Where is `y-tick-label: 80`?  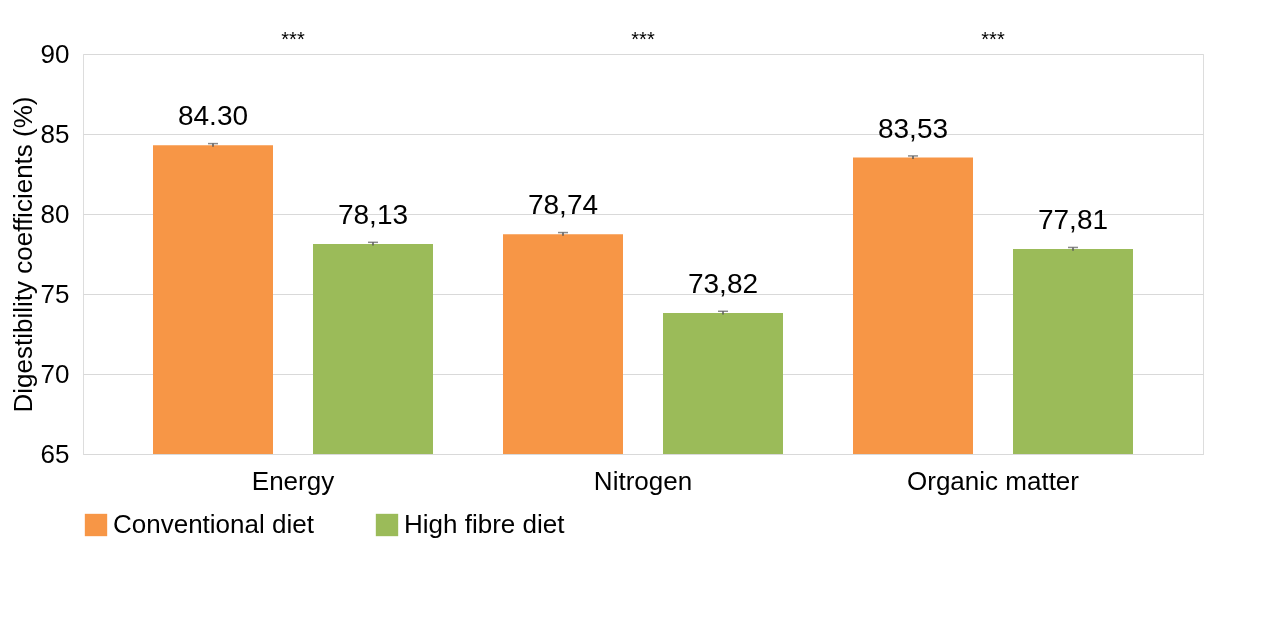 y-tick-label: 80 is located at coordinates (55, 213).